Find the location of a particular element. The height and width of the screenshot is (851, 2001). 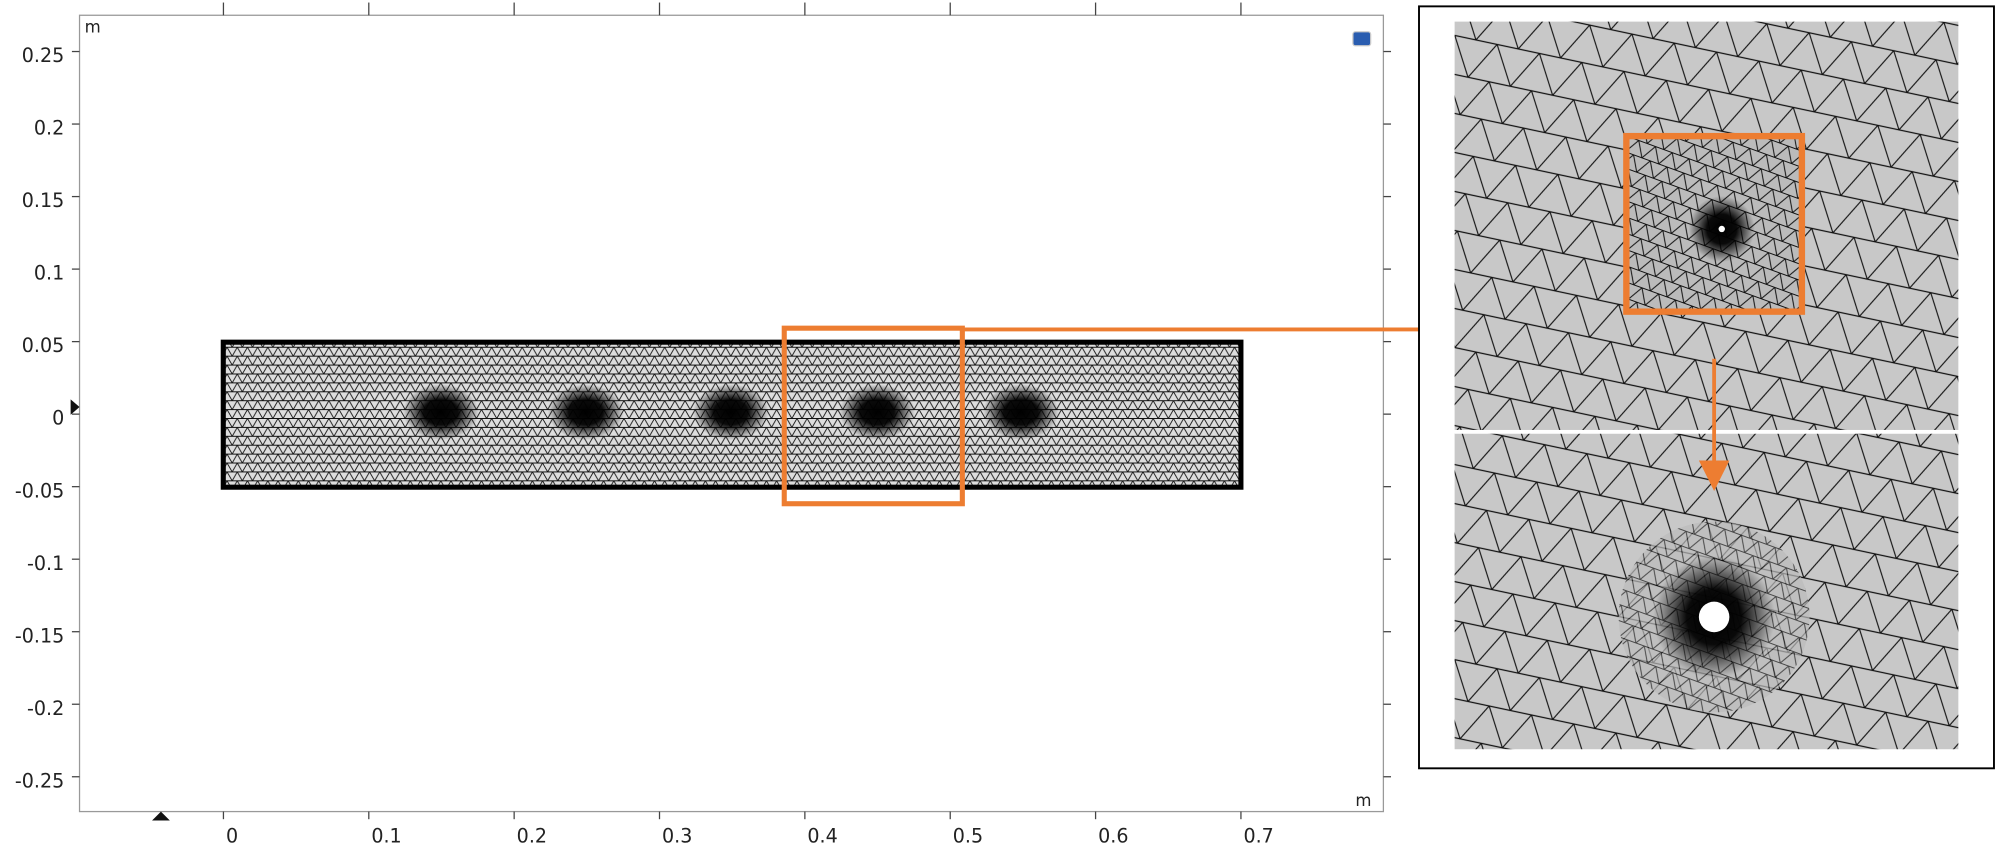

y-tick-label: 0 is located at coordinates (58, 419).